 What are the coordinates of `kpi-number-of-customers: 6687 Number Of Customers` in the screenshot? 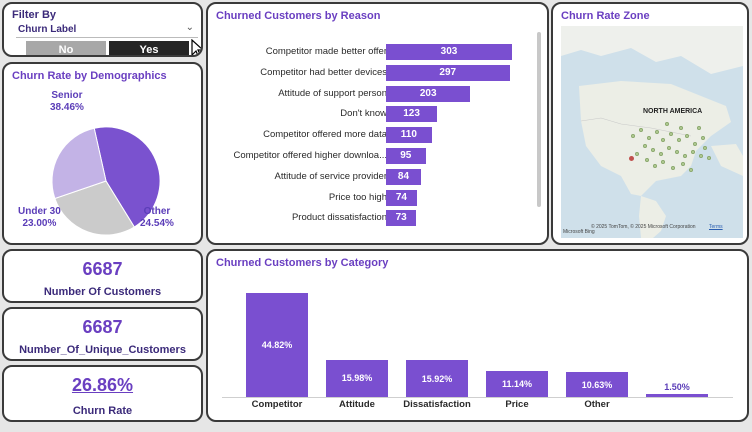 It's located at (102, 276).